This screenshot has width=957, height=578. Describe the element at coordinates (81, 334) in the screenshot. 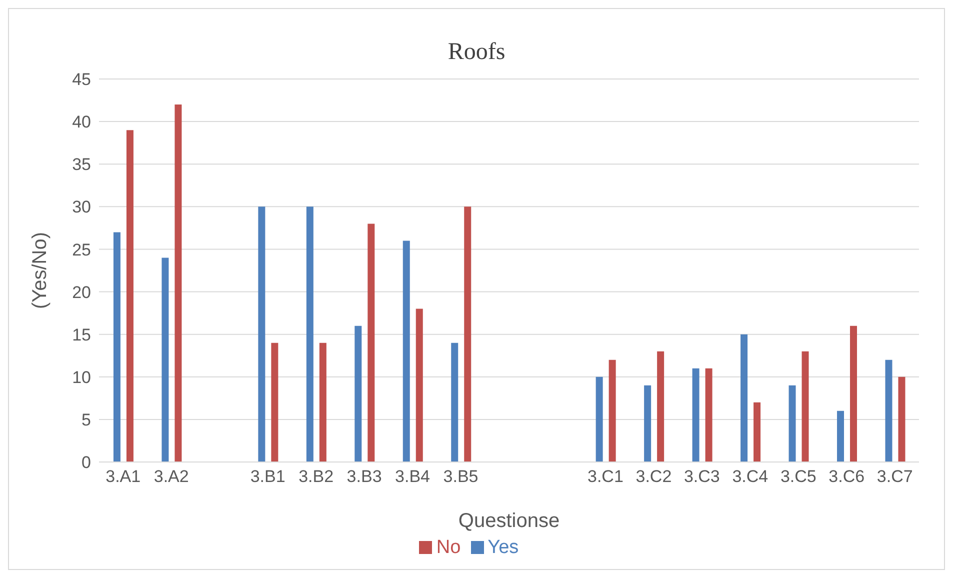

I see `y-tick-label: 15` at that location.